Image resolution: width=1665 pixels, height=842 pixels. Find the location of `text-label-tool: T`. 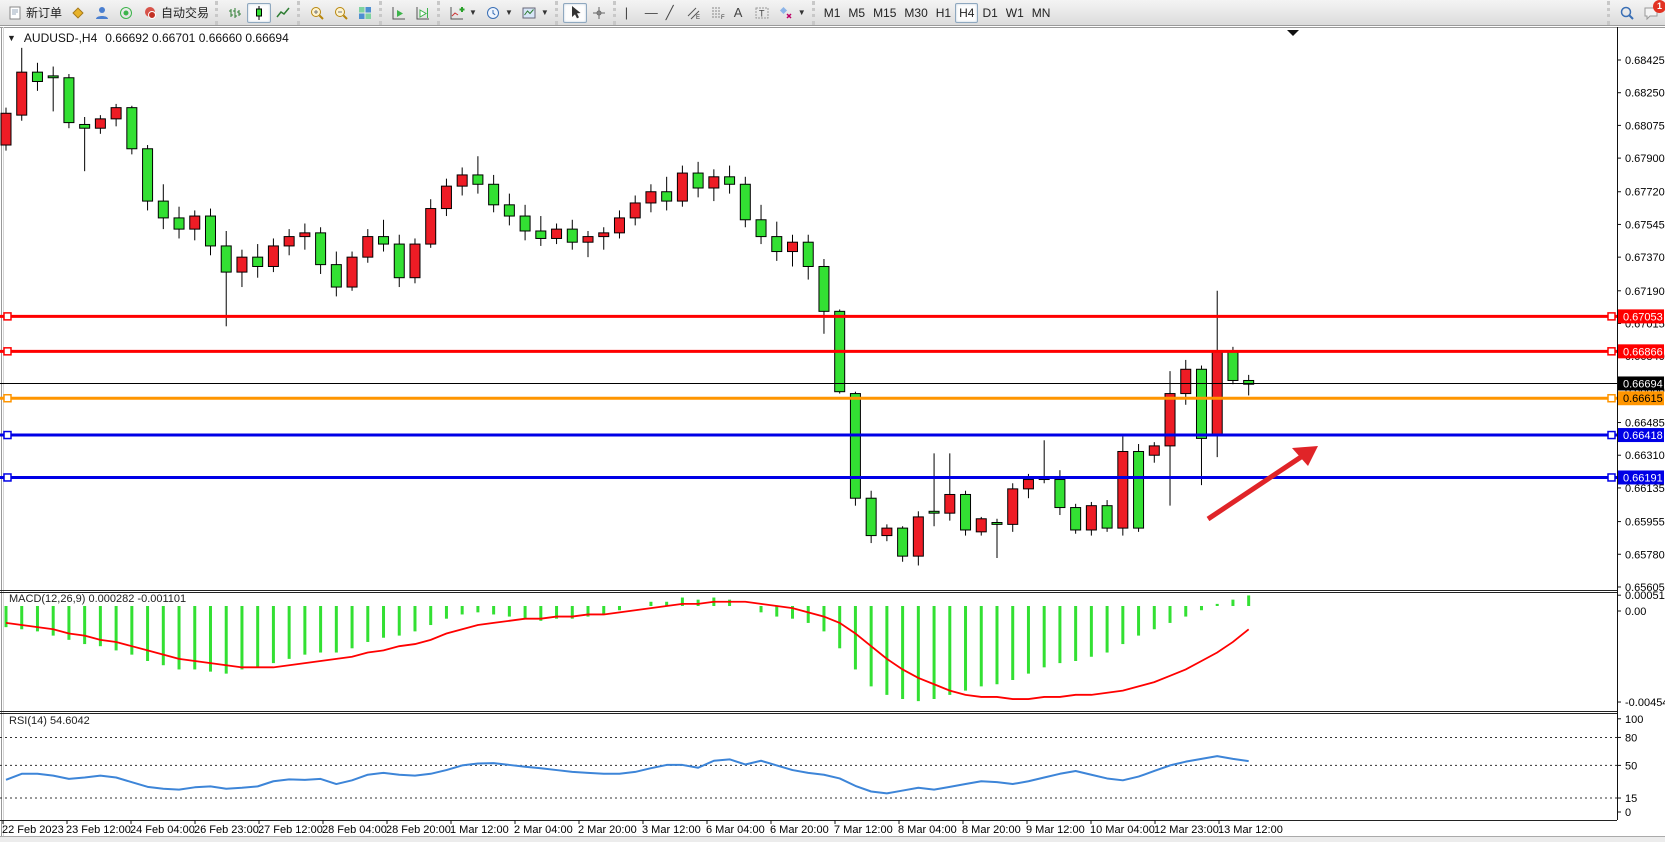

text-label-tool: T is located at coordinates (762, 13).